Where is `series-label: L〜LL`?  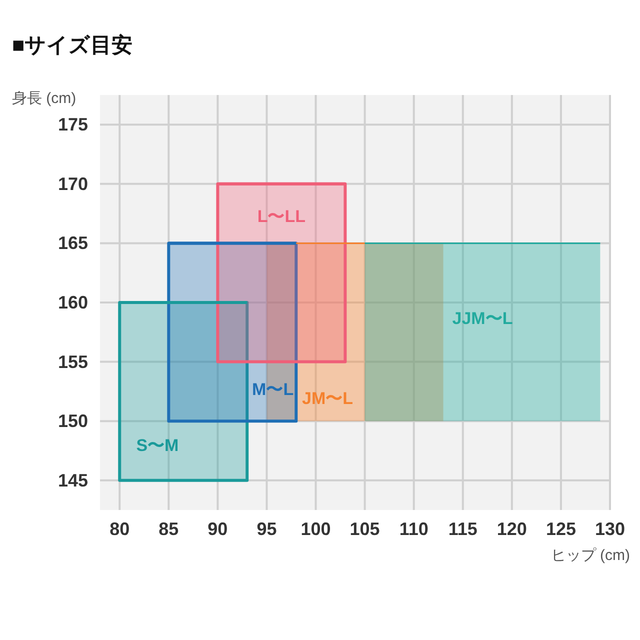 series-label: L〜LL is located at coordinates (281, 216).